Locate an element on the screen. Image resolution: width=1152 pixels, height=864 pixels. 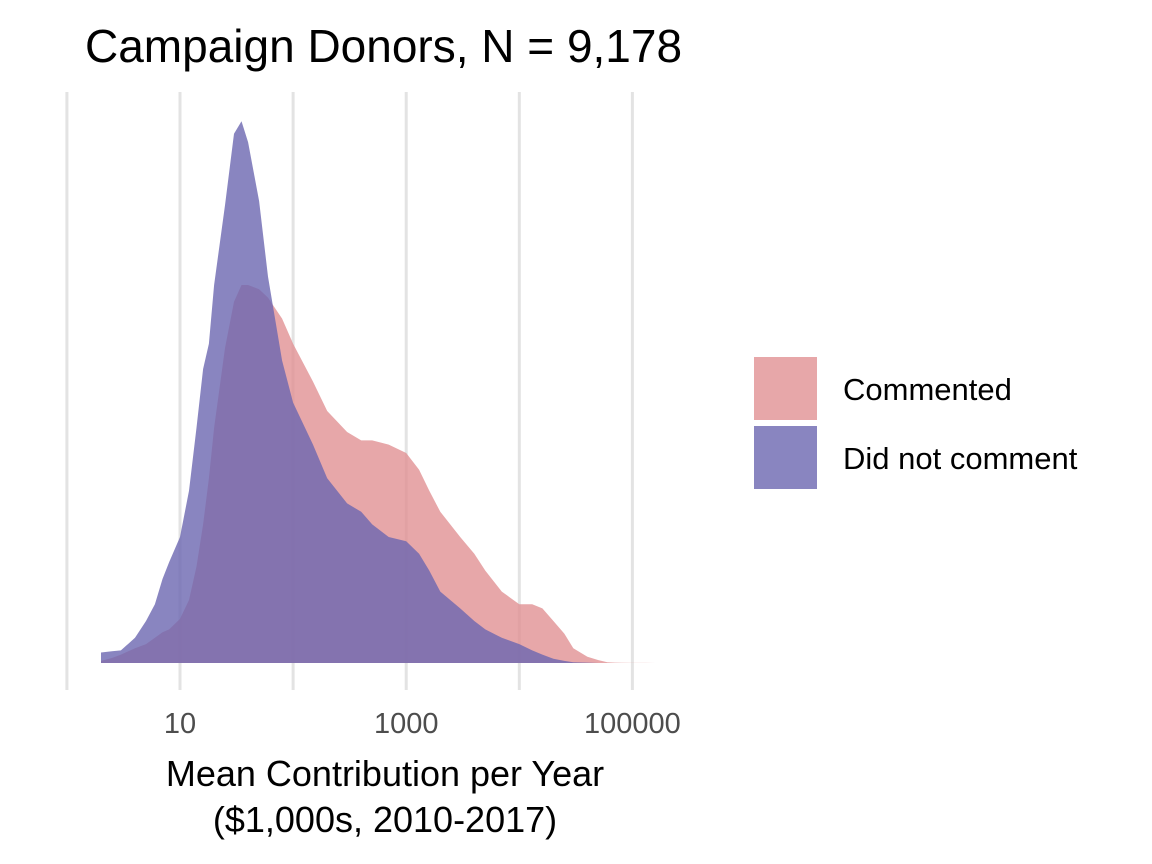
legend-key-did-not-comment is located at coordinates (785, 457).